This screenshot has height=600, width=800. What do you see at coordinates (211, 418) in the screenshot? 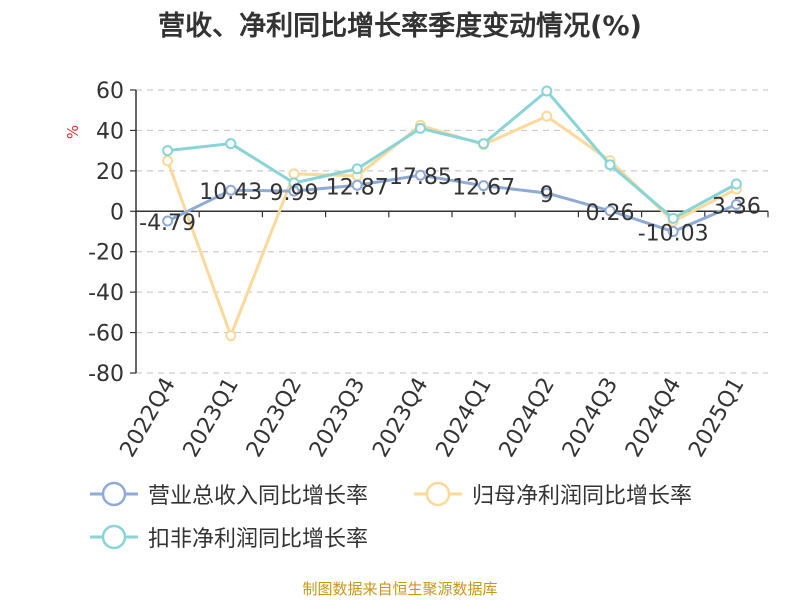
I see `x-tick-label: 2023Q1` at bounding box center [211, 418].